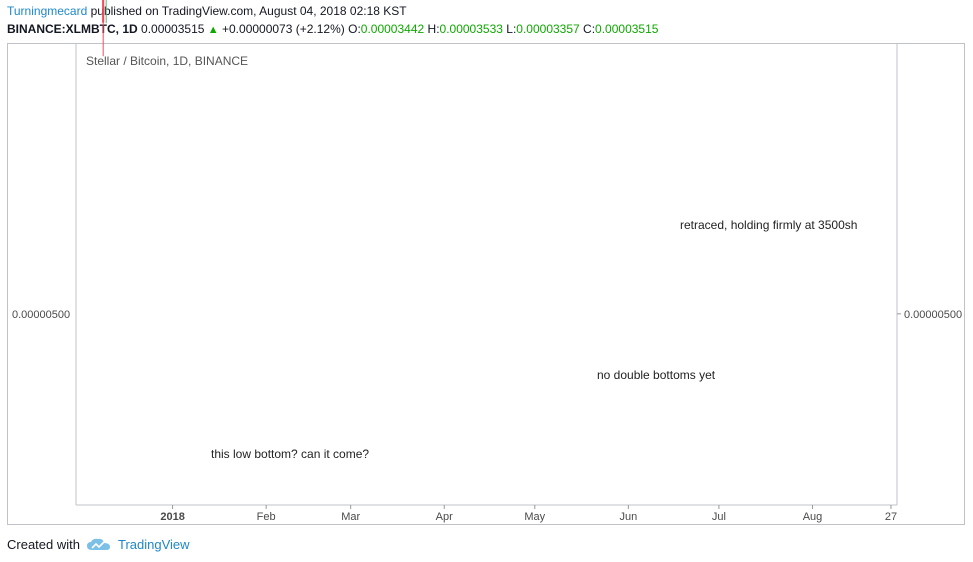 Image resolution: width=973 pixels, height=562 pixels. Describe the element at coordinates (172, 517) in the screenshot. I see `x-tick-label: 2018` at that location.